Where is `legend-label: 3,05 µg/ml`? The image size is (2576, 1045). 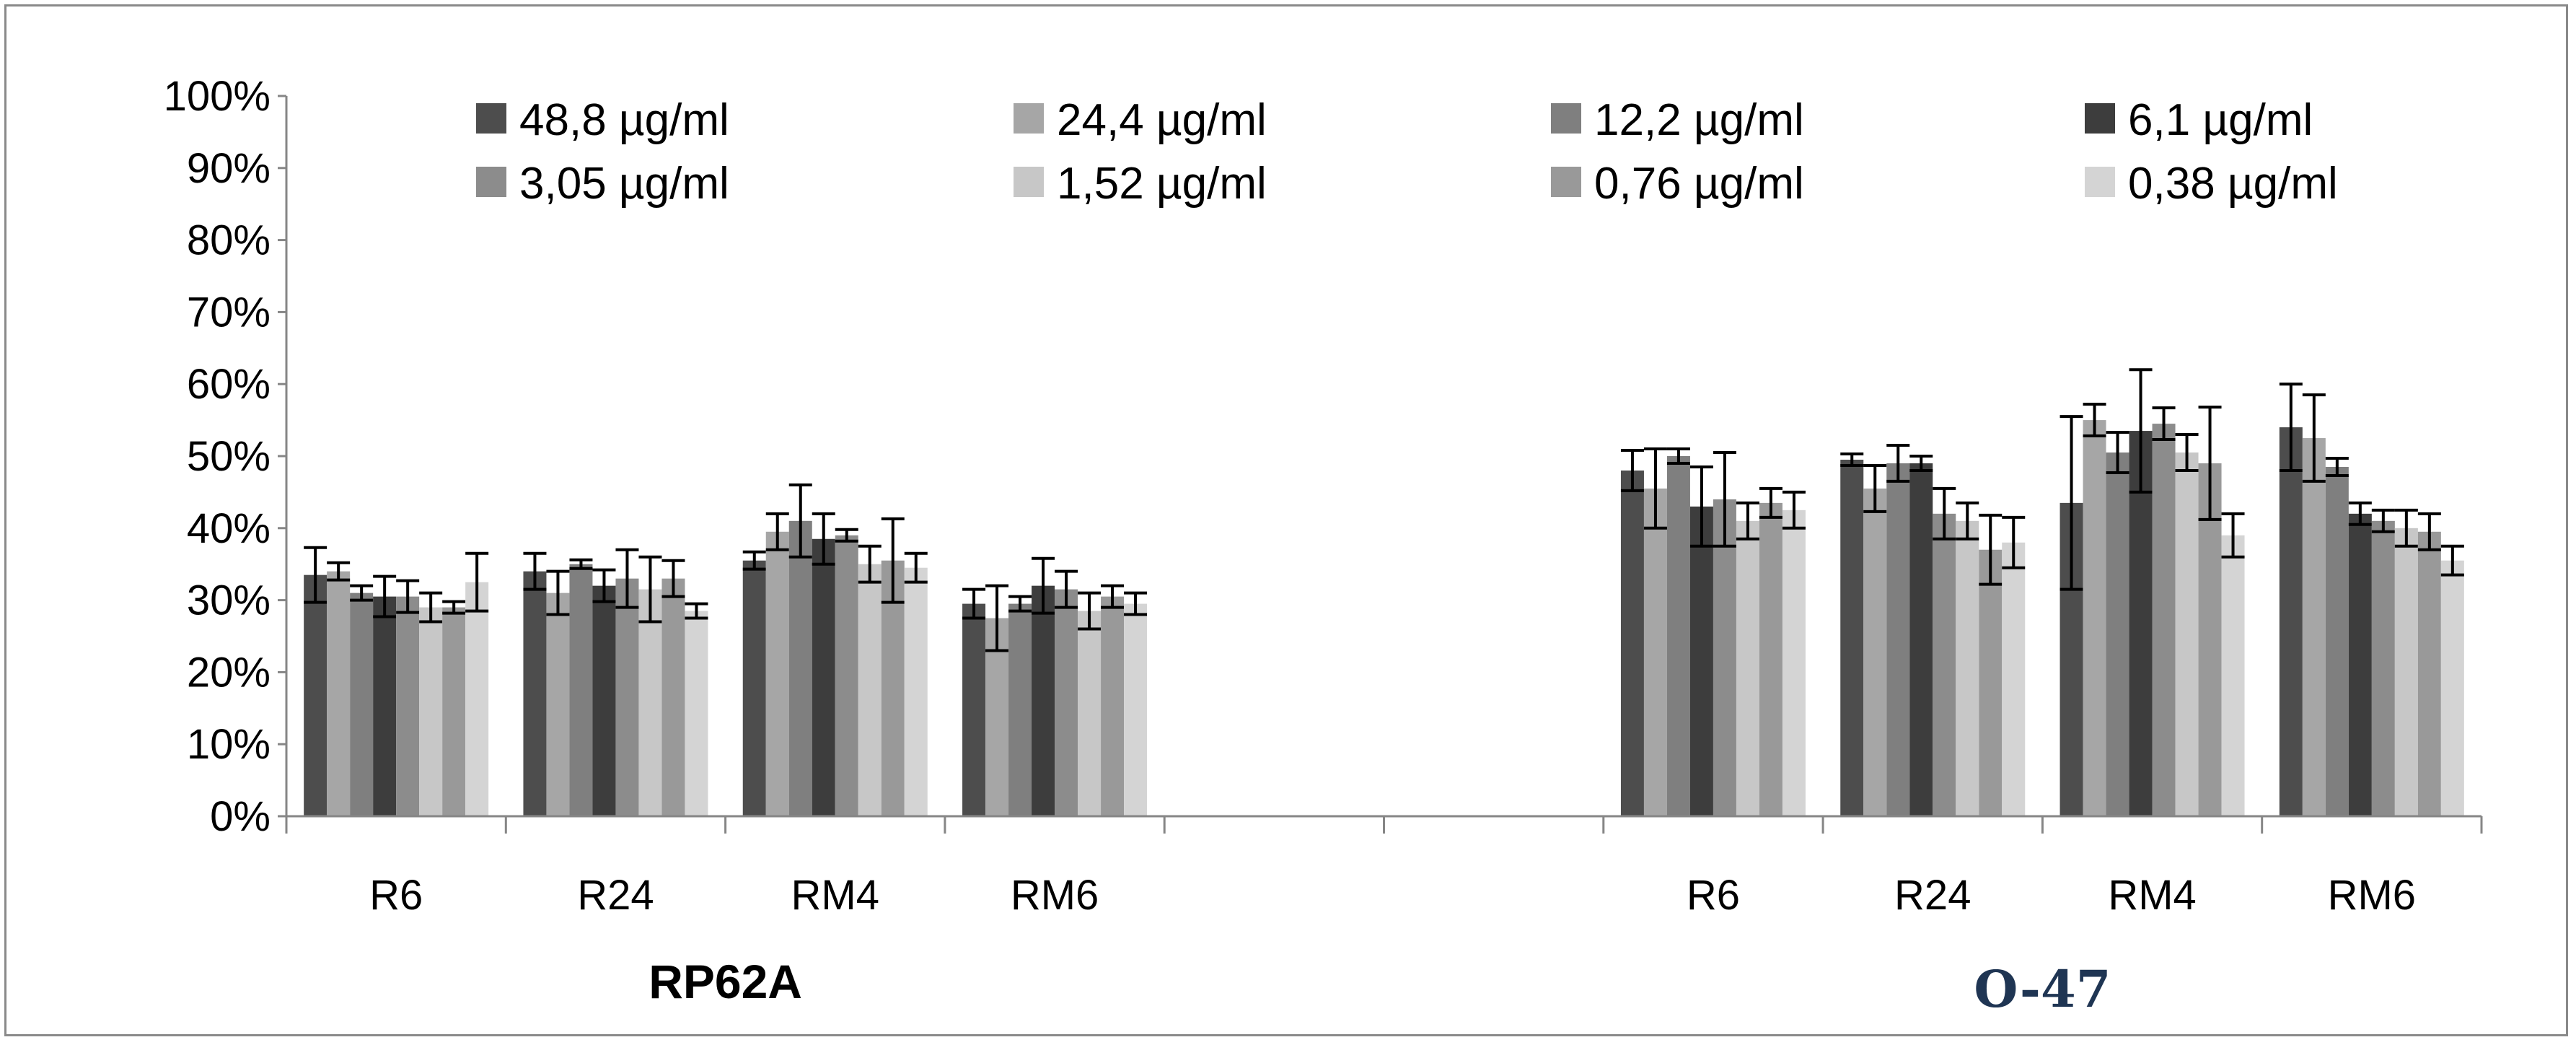 legend-label: 3,05 µg/ml is located at coordinates (624, 184).